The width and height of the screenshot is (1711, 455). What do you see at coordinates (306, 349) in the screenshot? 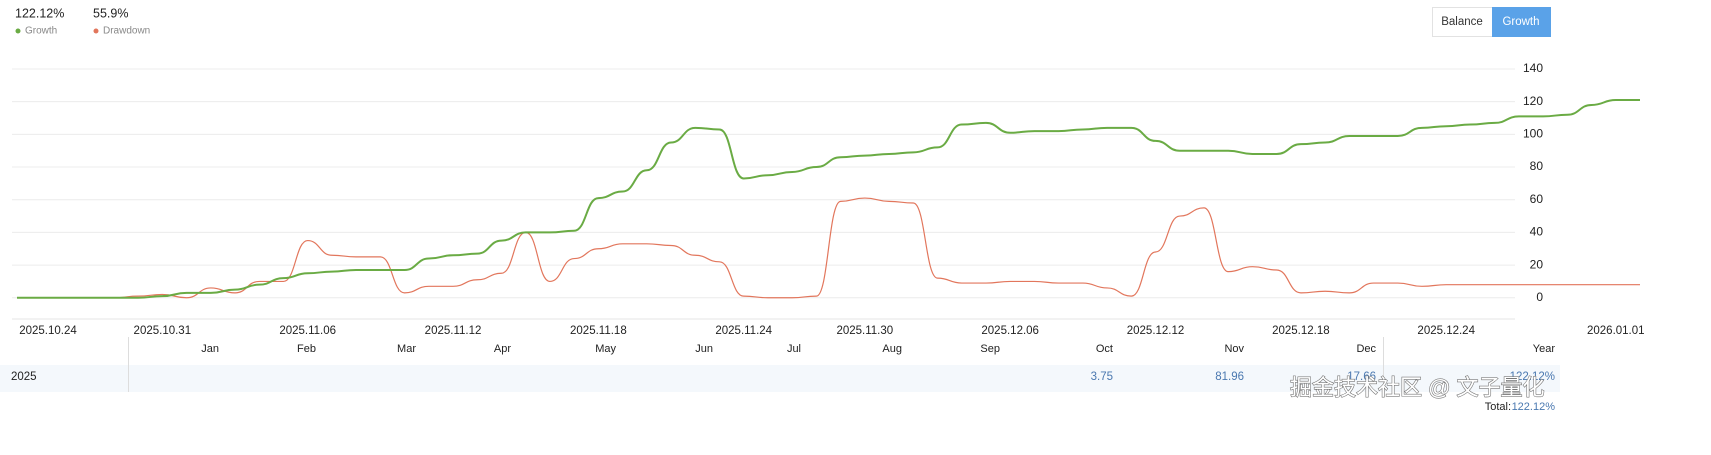
I see `column-header: Feb` at bounding box center [306, 349].